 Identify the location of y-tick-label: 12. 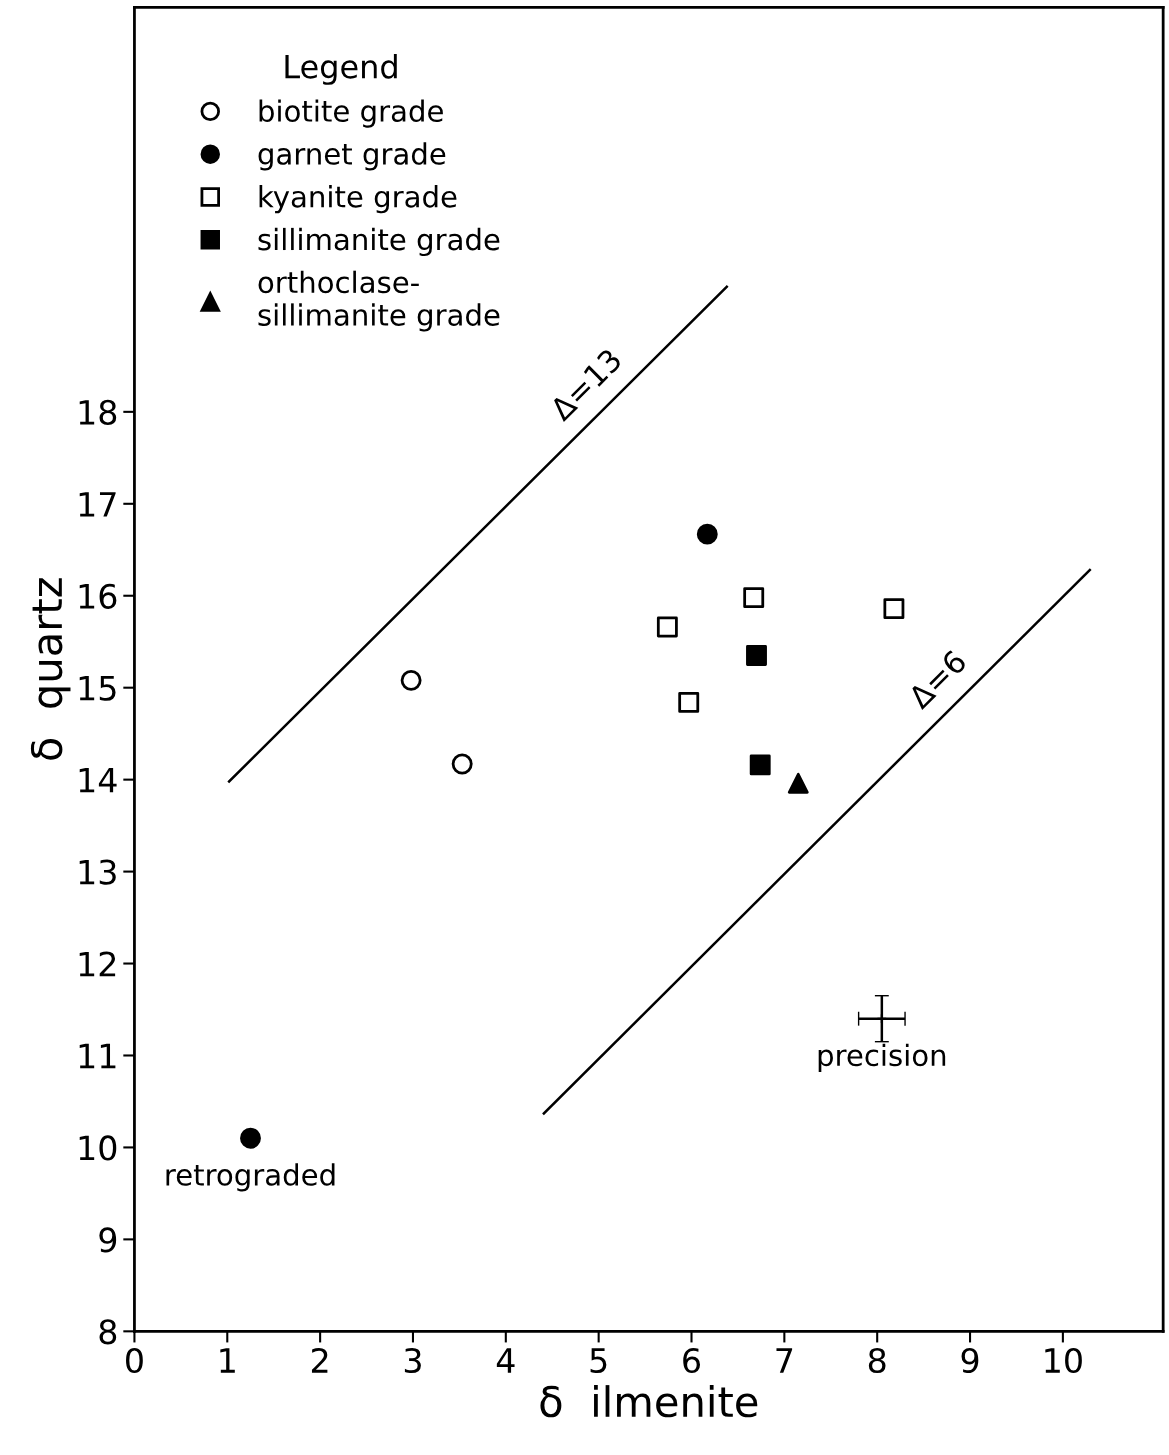
(97, 964).